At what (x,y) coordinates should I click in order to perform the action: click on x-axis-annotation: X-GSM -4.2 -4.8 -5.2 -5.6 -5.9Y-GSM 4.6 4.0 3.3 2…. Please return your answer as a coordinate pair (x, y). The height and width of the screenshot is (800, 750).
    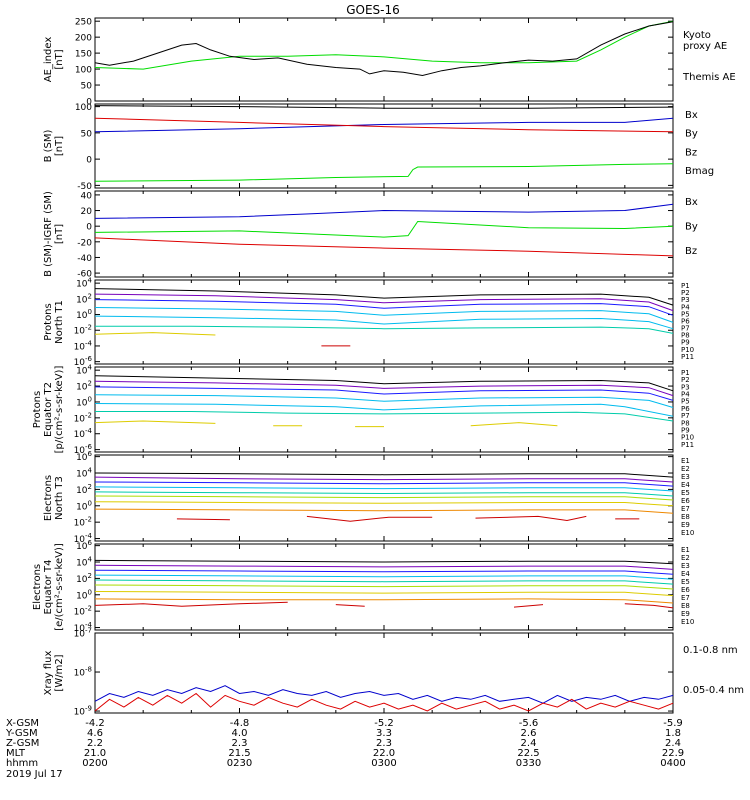
    Looking at the image, I should click on (345, 743).